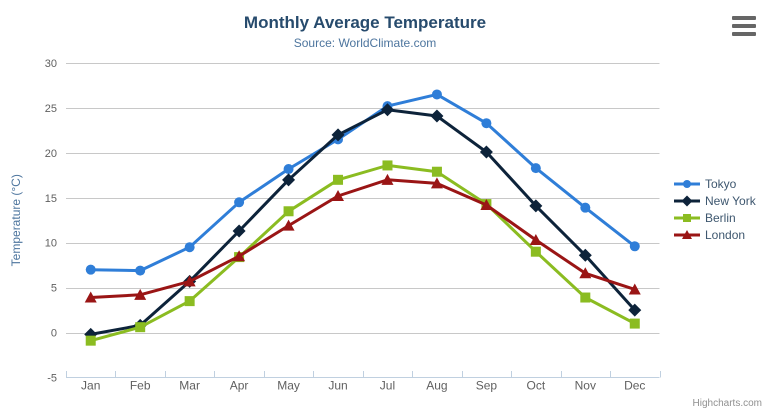  Describe the element at coordinates (365, 22) in the screenshot. I see `chart-title: Monthly Average Temperature` at that location.